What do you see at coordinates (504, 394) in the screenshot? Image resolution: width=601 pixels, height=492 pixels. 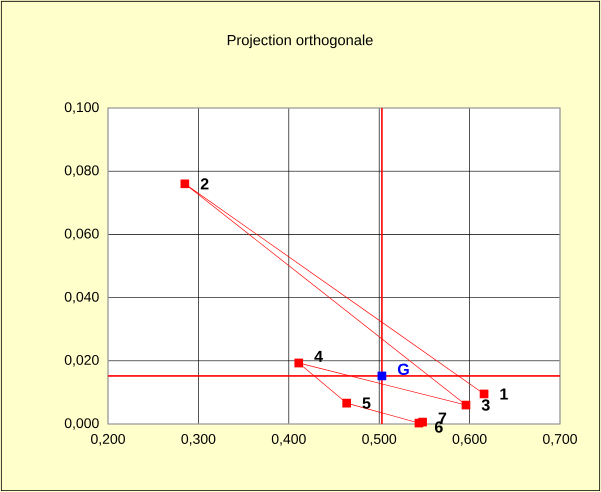 I see `annotation: 1` at bounding box center [504, 394].